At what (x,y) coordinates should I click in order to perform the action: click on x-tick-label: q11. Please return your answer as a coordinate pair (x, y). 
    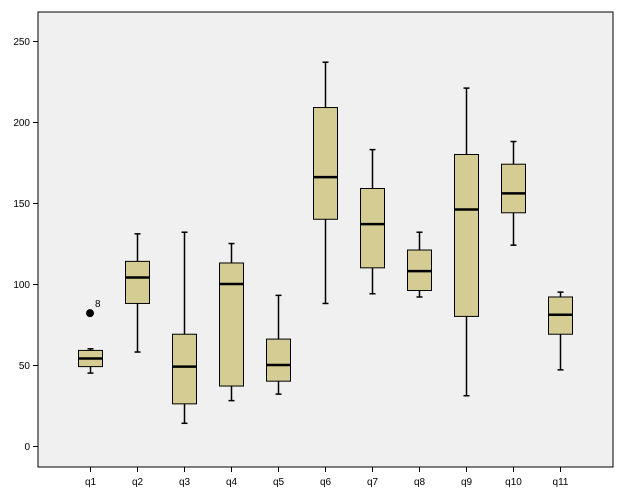
    Looking at the image, I should click on (561, 482).